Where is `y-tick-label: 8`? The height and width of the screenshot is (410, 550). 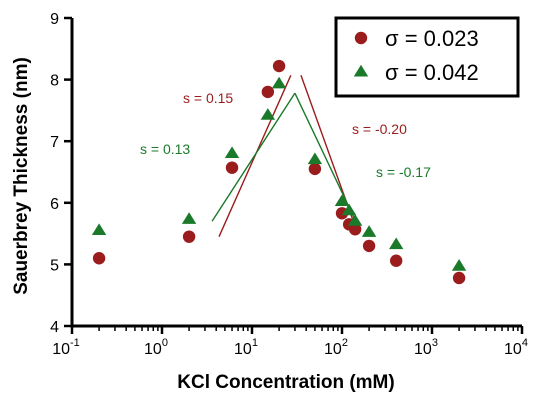 y-tick-label: 8 is located at coordinates (54, 81).